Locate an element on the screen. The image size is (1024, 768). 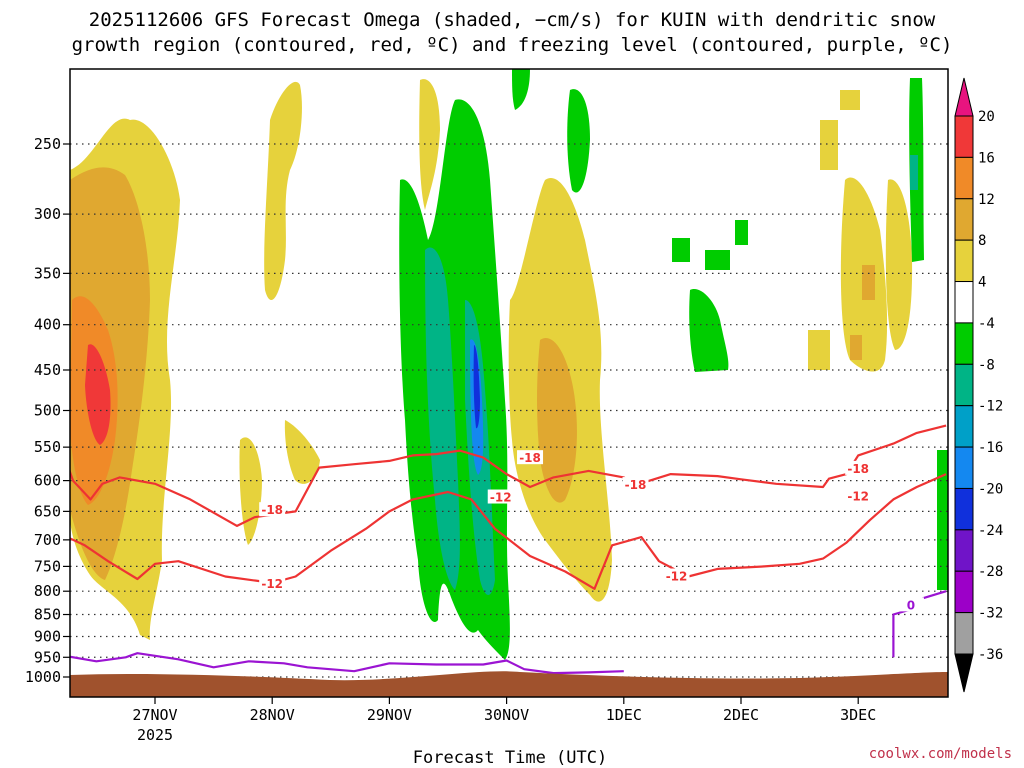
x-axis: 27NOV 28NOV 29NOV 30NOV 1DEC 2DEC 3DEC 2025 is located at coordinates (504, 720).